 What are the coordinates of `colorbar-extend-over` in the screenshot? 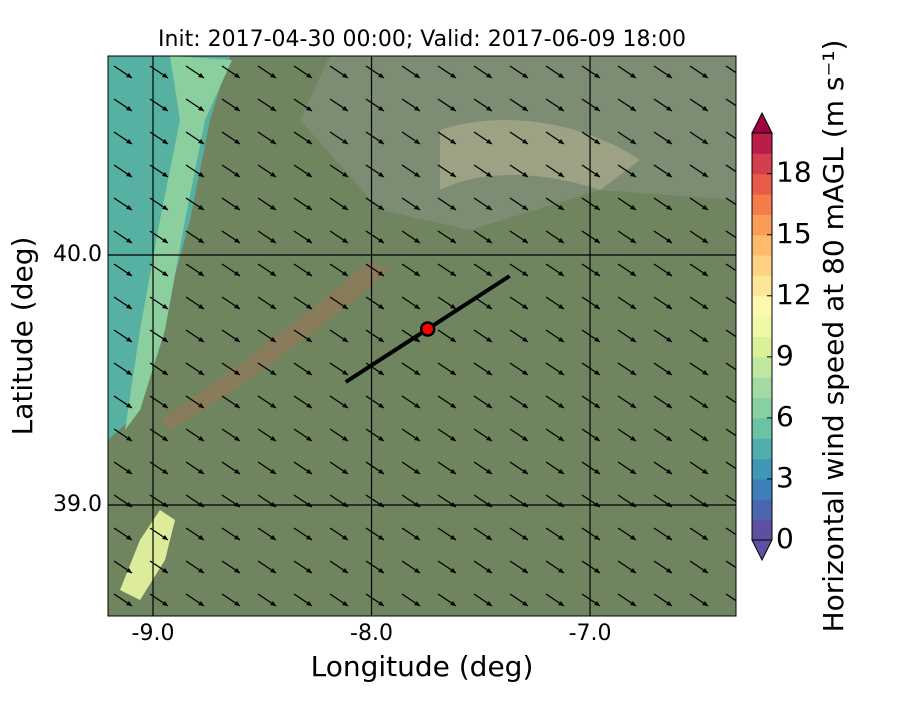 It's located at (762, 122).